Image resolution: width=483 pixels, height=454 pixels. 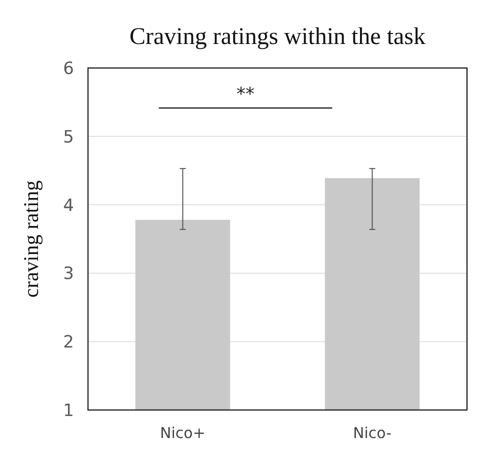 What do you see at coordinates (31, 239) in the screenshot?
I see `y-axis-title: craving rating` at bounding box center [31, 239].